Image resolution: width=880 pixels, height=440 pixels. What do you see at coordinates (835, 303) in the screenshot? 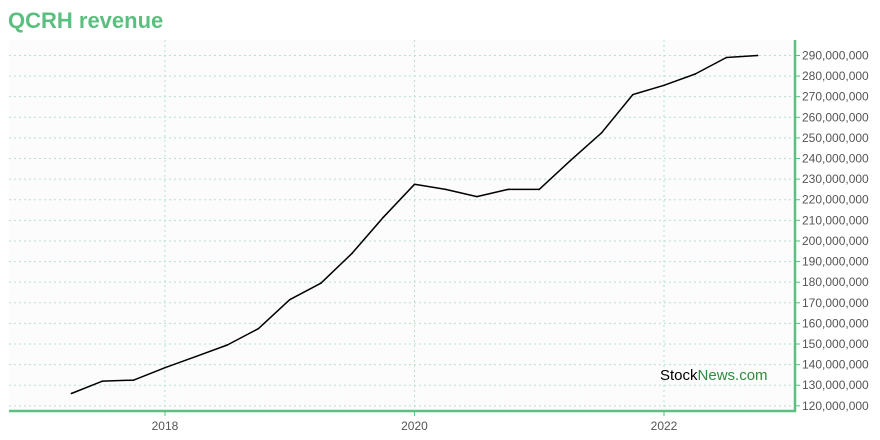
I see `y-tick-label: 170,000,000` at bounding box center [835, 303].